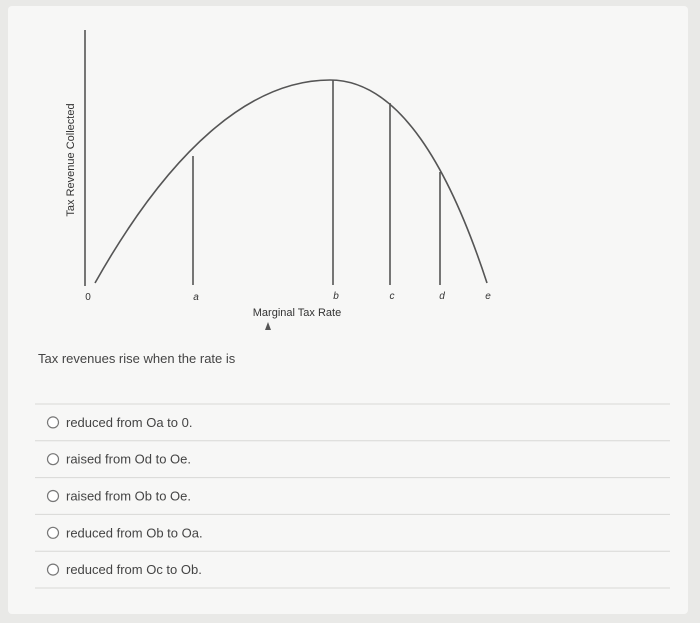 This screenshot has width=700, height=623. What do you see at coordinates (129, 422) in the screenshot?
I see `option-text: reduced from Oa to 0.` at bounding box center [129, 422].